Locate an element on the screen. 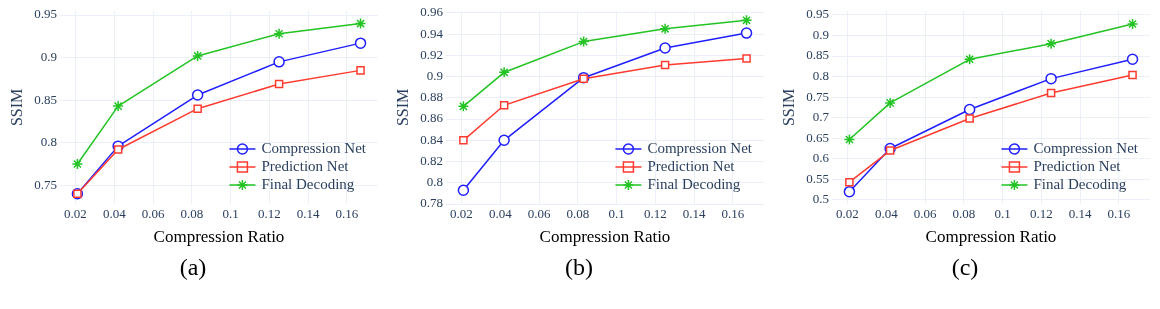 This screenshot has width=1160, height=309. y-tick-label: 0.6 is located at coordinates (821, 158).